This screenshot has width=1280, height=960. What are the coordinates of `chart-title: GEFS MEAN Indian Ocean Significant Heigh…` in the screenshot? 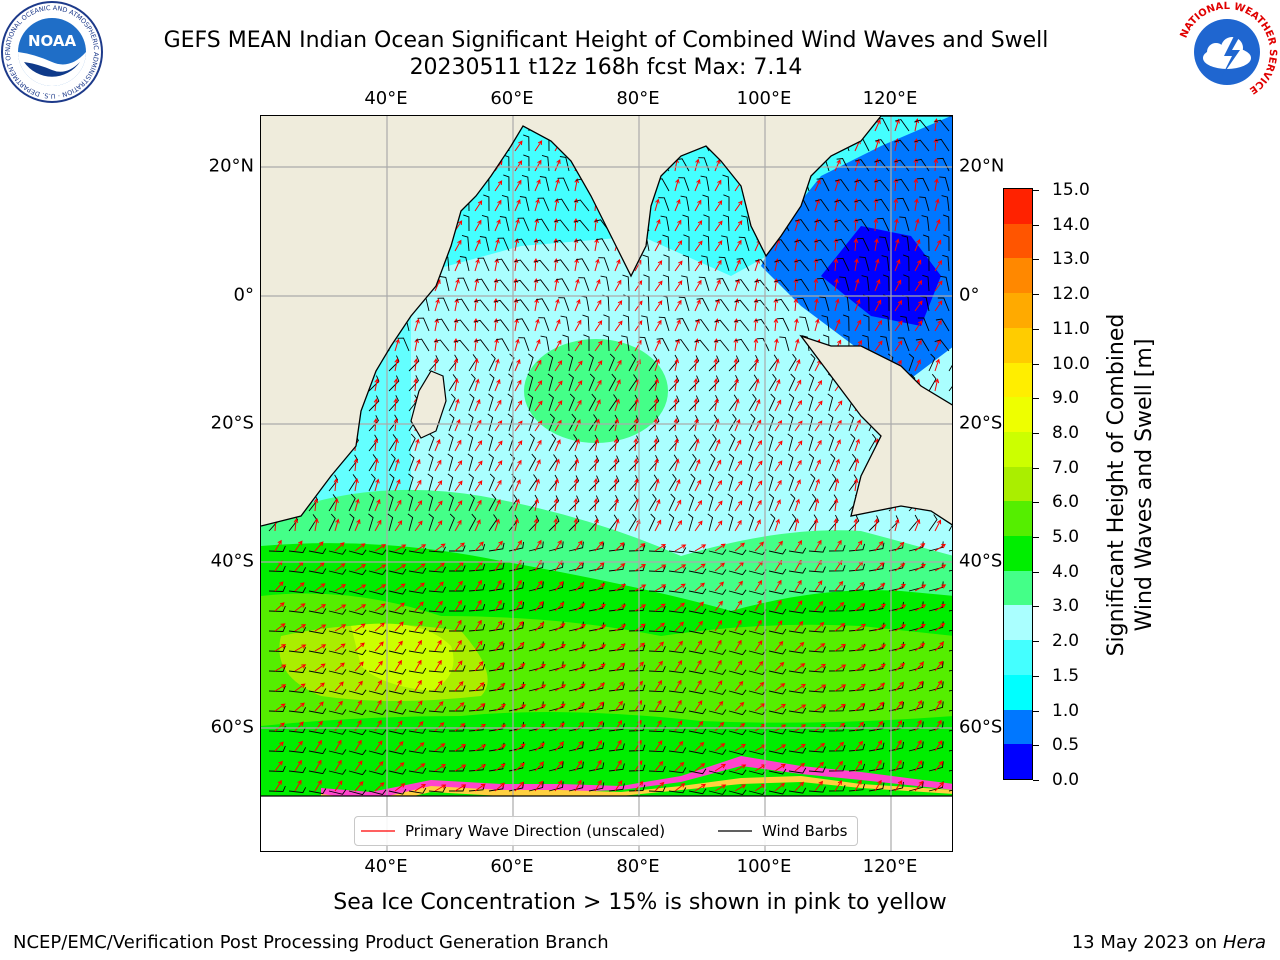 It's located at (606, 40).